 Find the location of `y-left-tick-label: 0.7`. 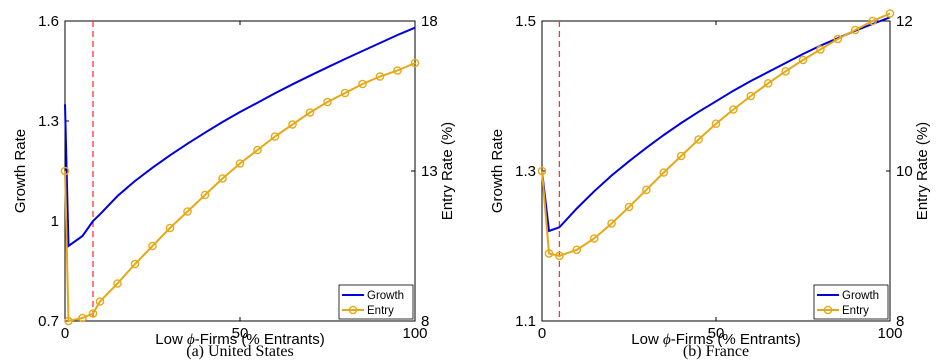

y-left-tick-label: 0.7 is located at coordinates (48, 321).